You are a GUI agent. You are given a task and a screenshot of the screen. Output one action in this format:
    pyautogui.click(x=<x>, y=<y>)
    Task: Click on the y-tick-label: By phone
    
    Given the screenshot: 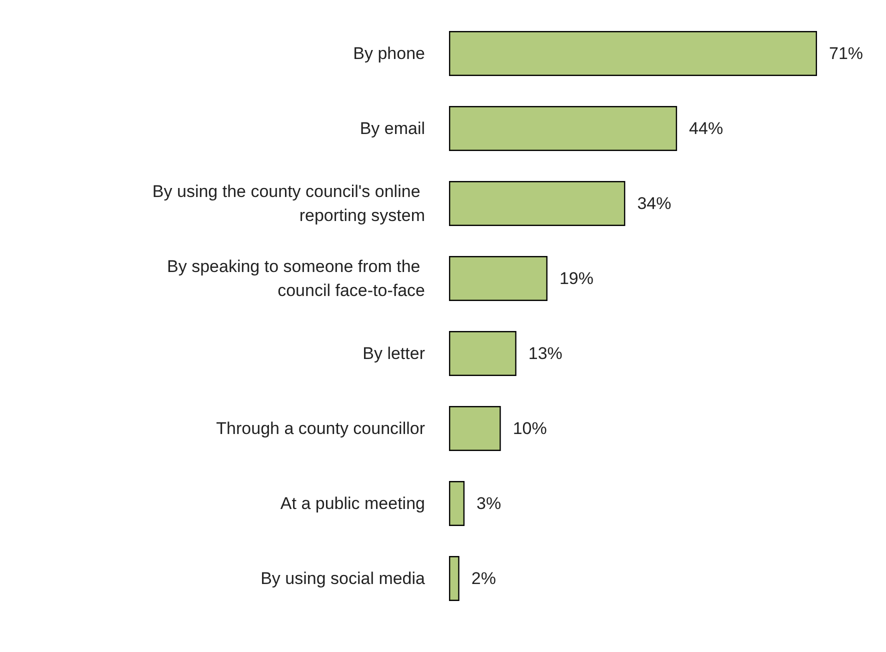 What is the action you would take?
    pyautogui.click(x=389, y=53)
    